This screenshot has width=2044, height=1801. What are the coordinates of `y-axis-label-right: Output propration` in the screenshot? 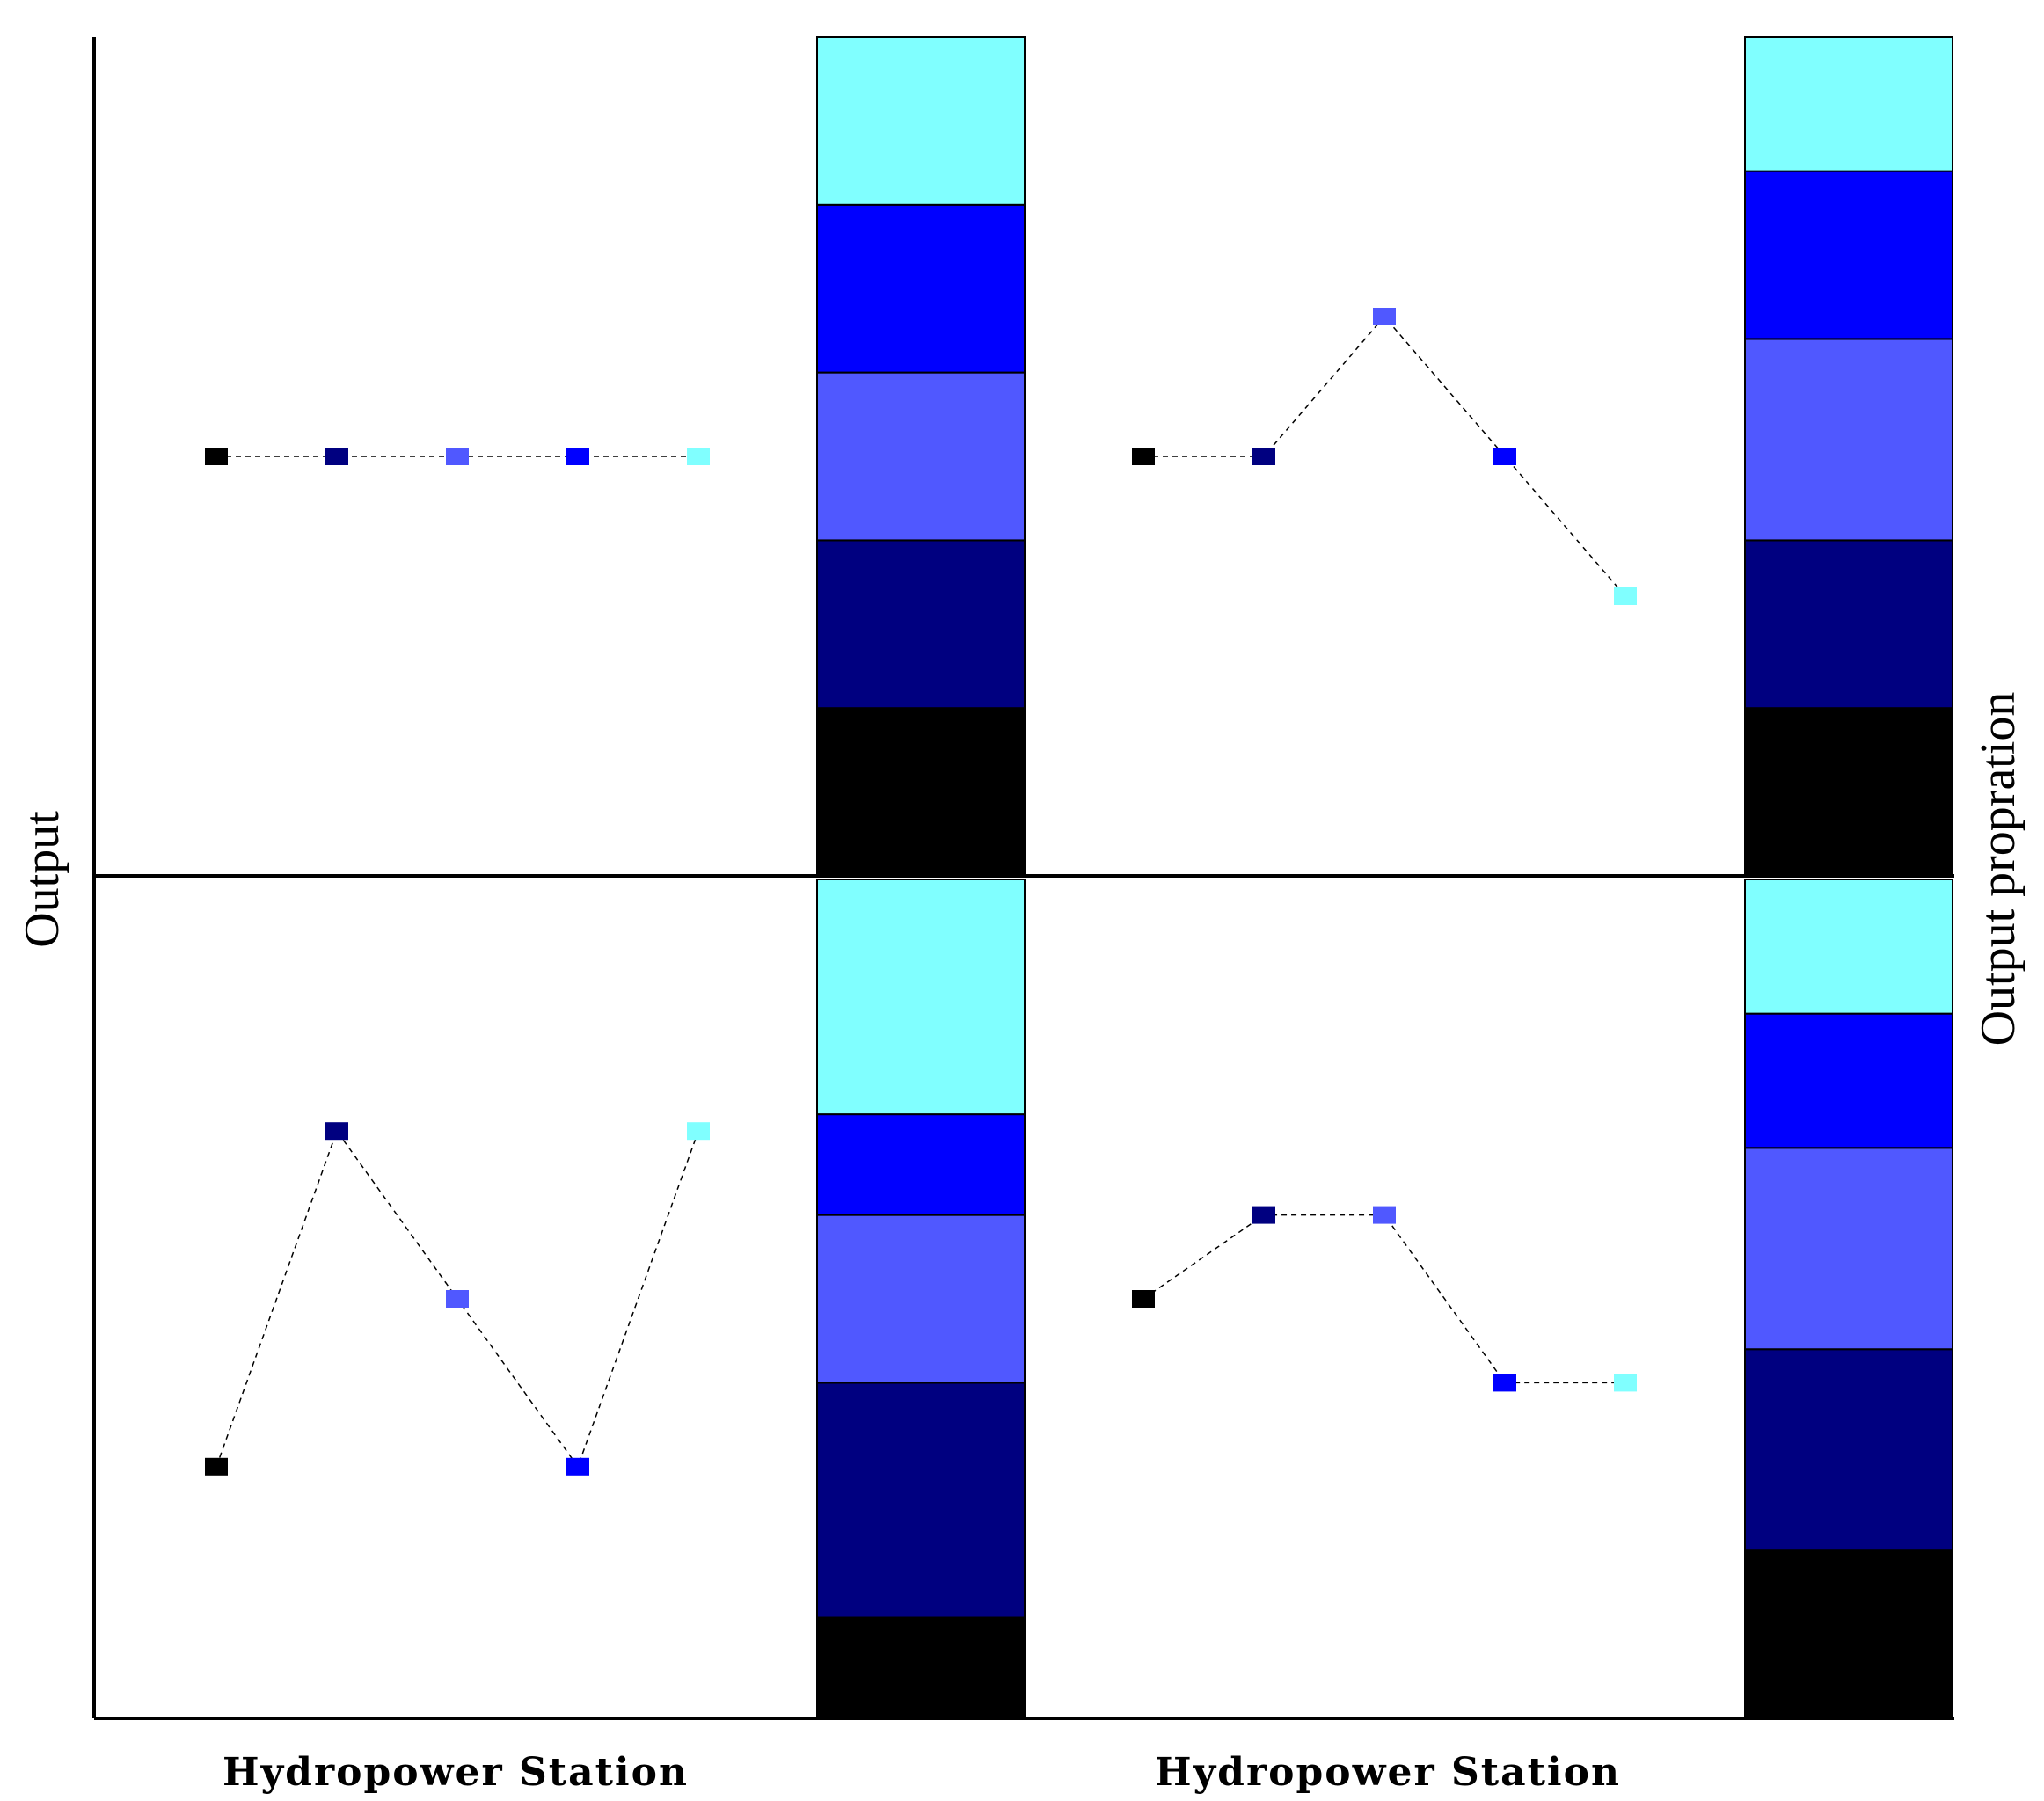 It's located at (1998, 869).